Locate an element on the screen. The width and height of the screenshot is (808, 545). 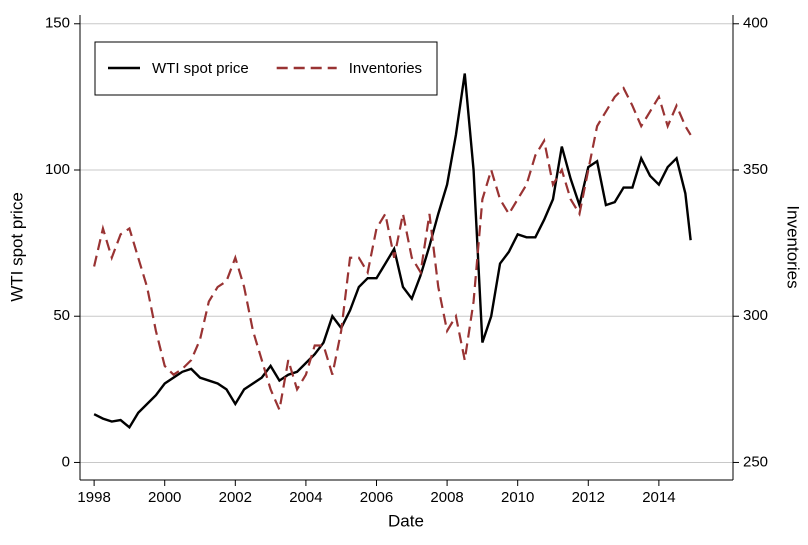
y-tick-label: 0 is located at coordinates (66, 461).